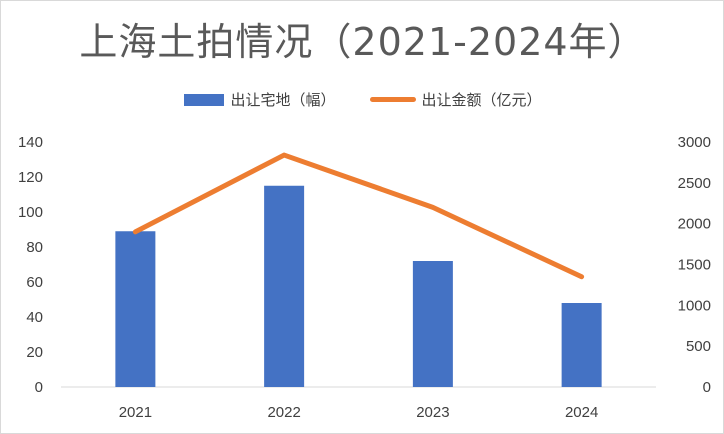 This screenshot has width=724, height=434. What do you see at coordinates (284, 286) in the screenshot?
I see `bar-2022` at bounding box center [284, 286].